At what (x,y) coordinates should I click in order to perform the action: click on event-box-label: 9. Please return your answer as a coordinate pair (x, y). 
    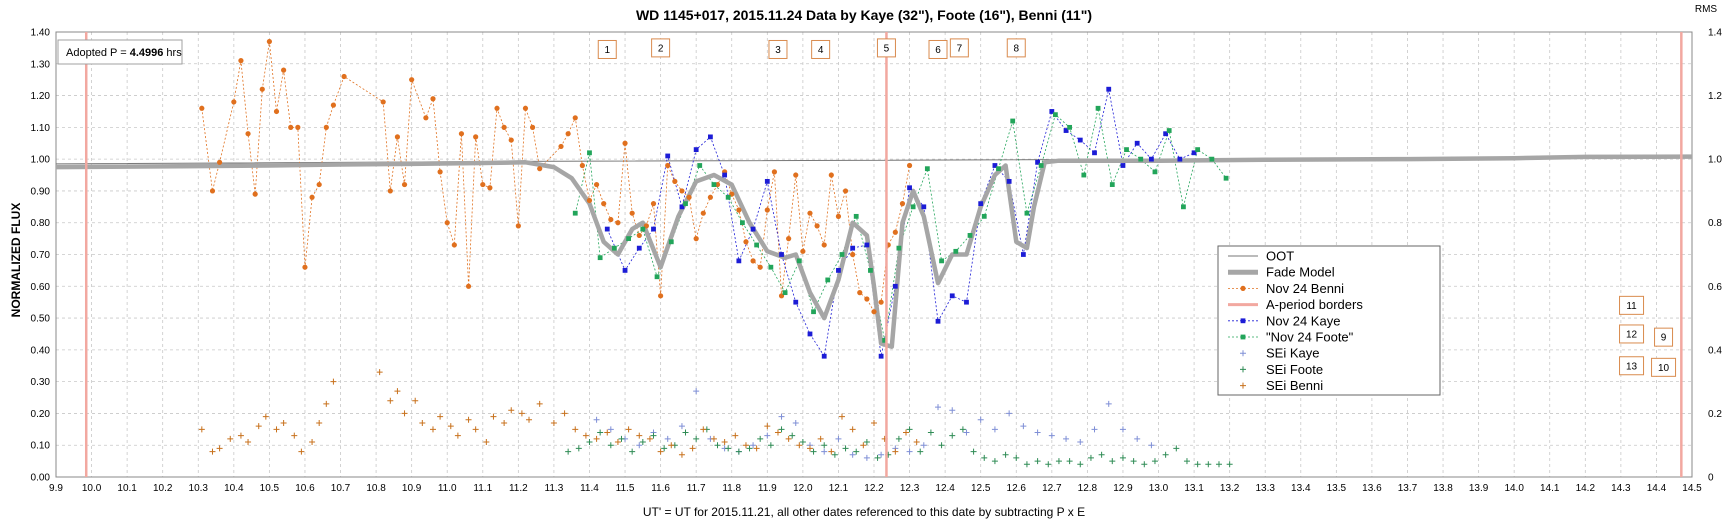
    Looking at the image, I should click on (1664, 338).